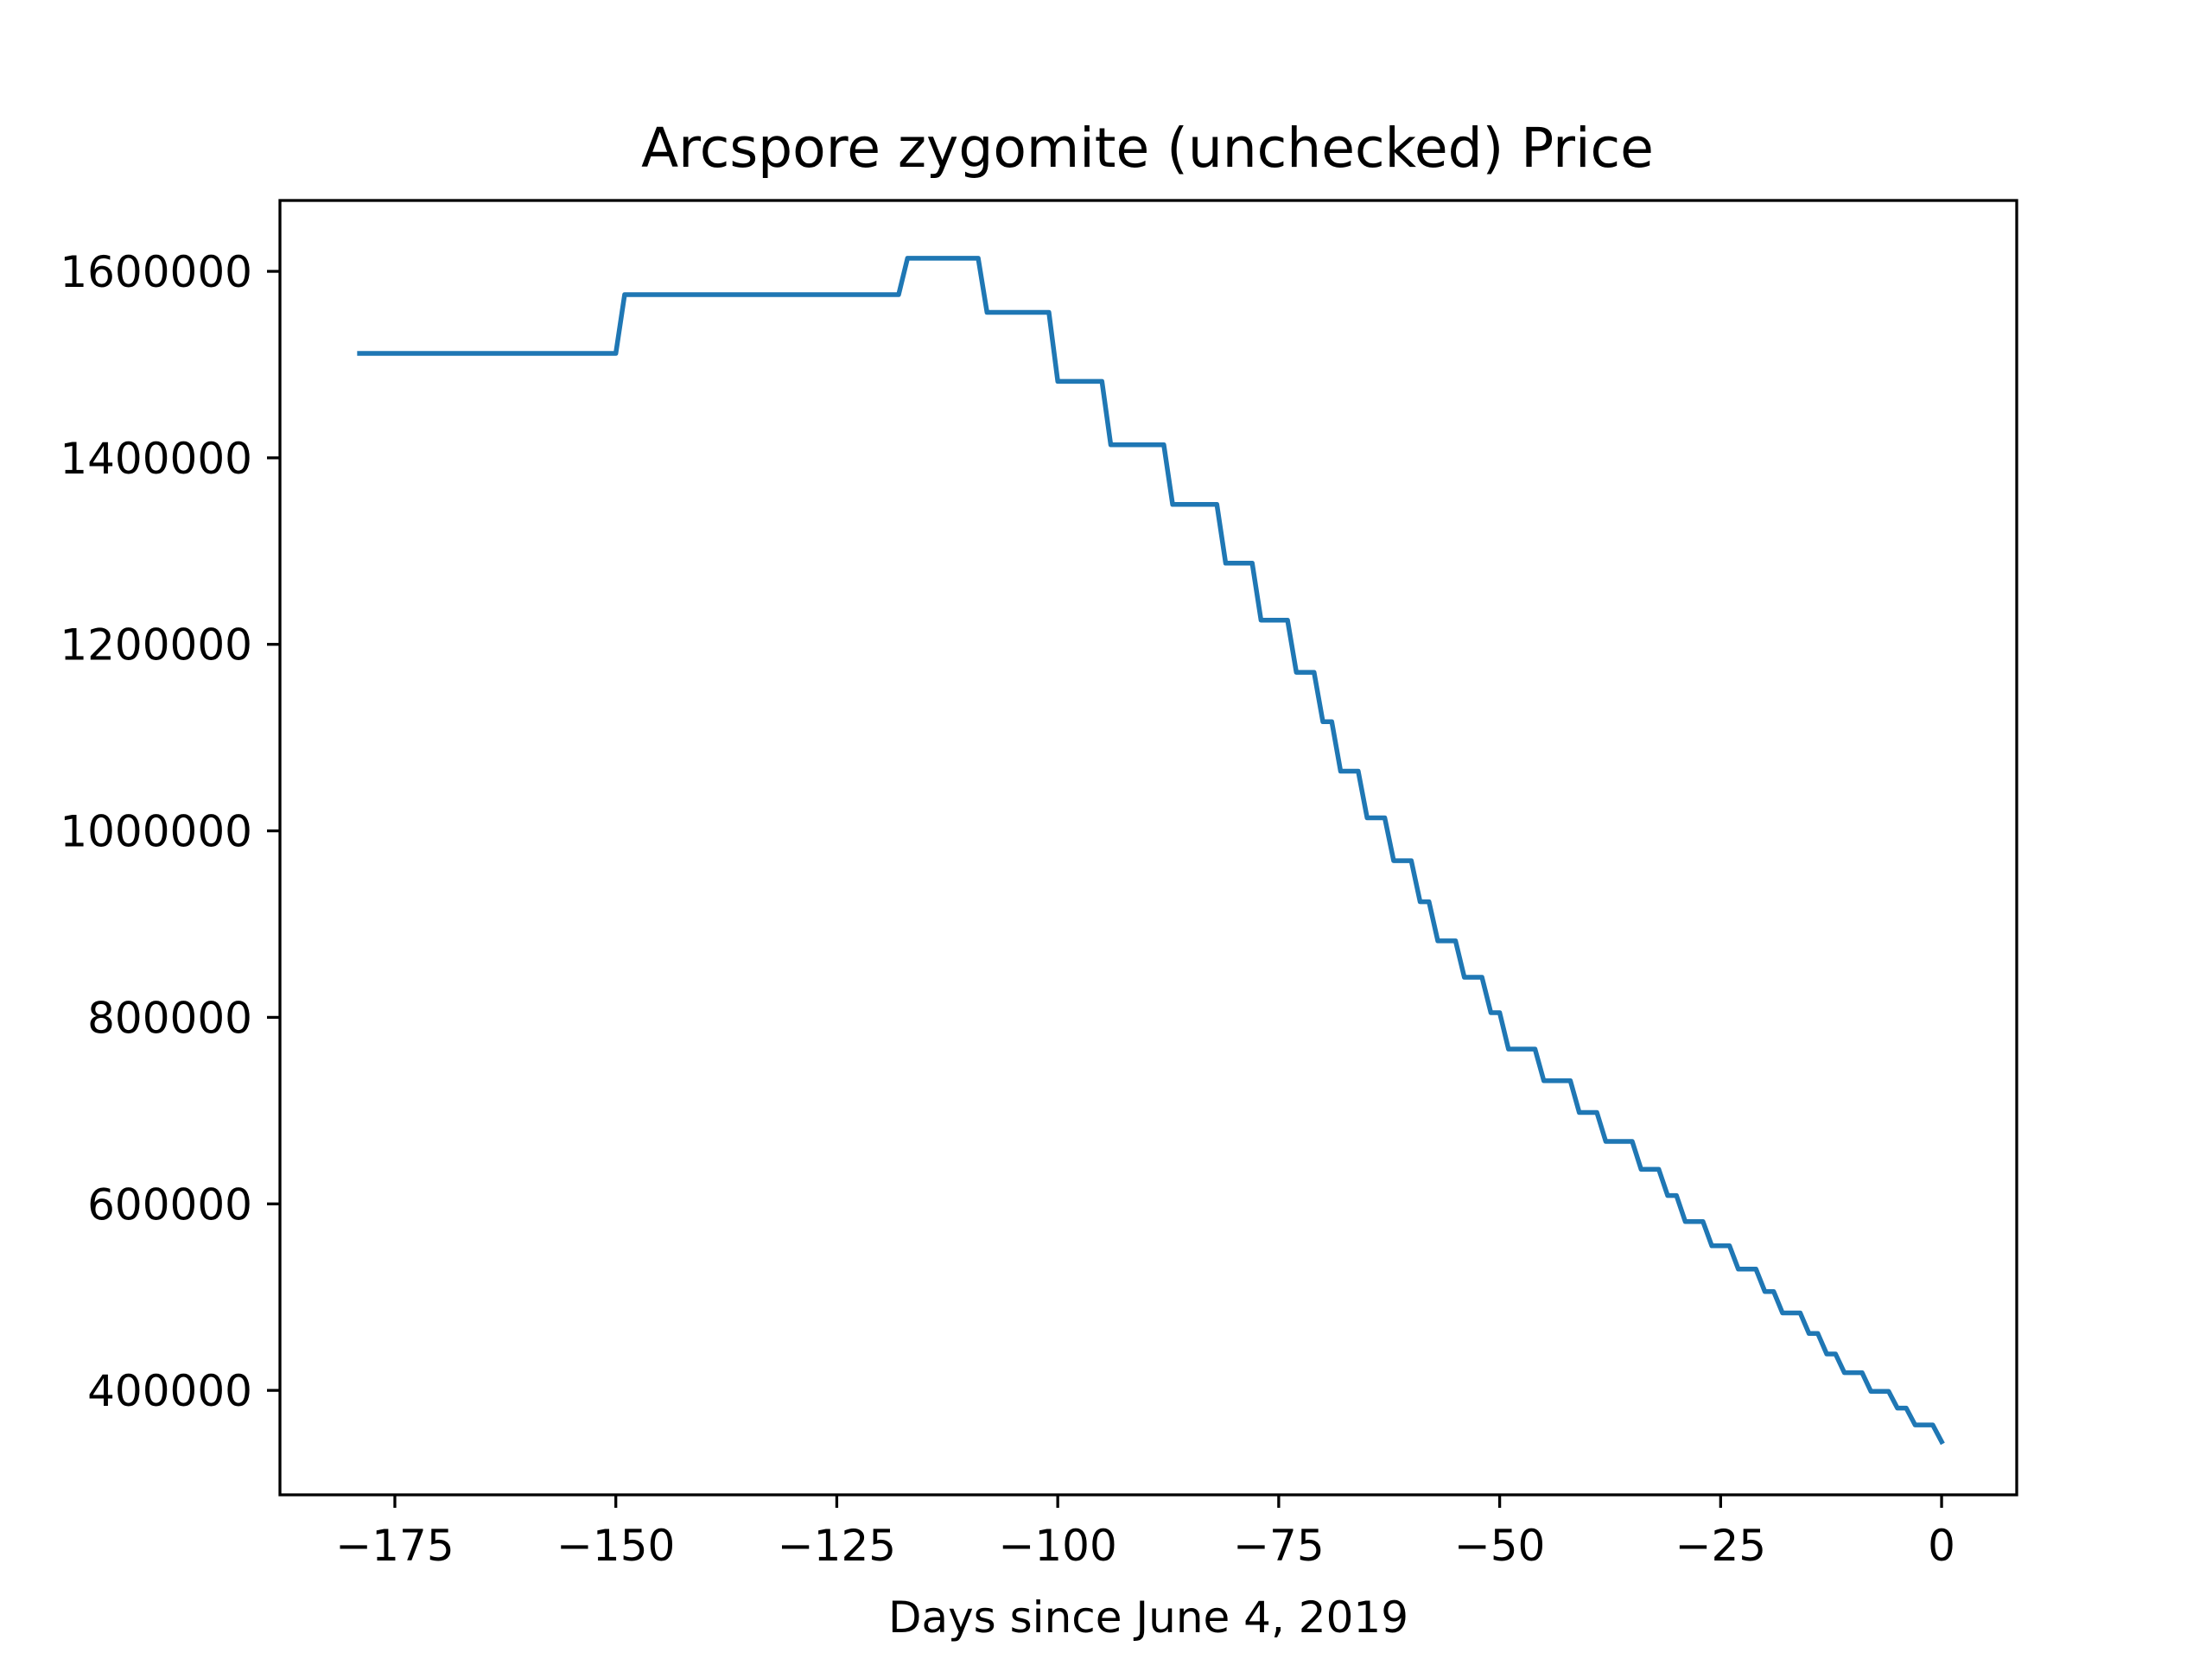 The image size is (2212, 1659). Describe the element at coordinates (169, 1391) in the screenshot. I see `y-tick-label: 400000` at that location.